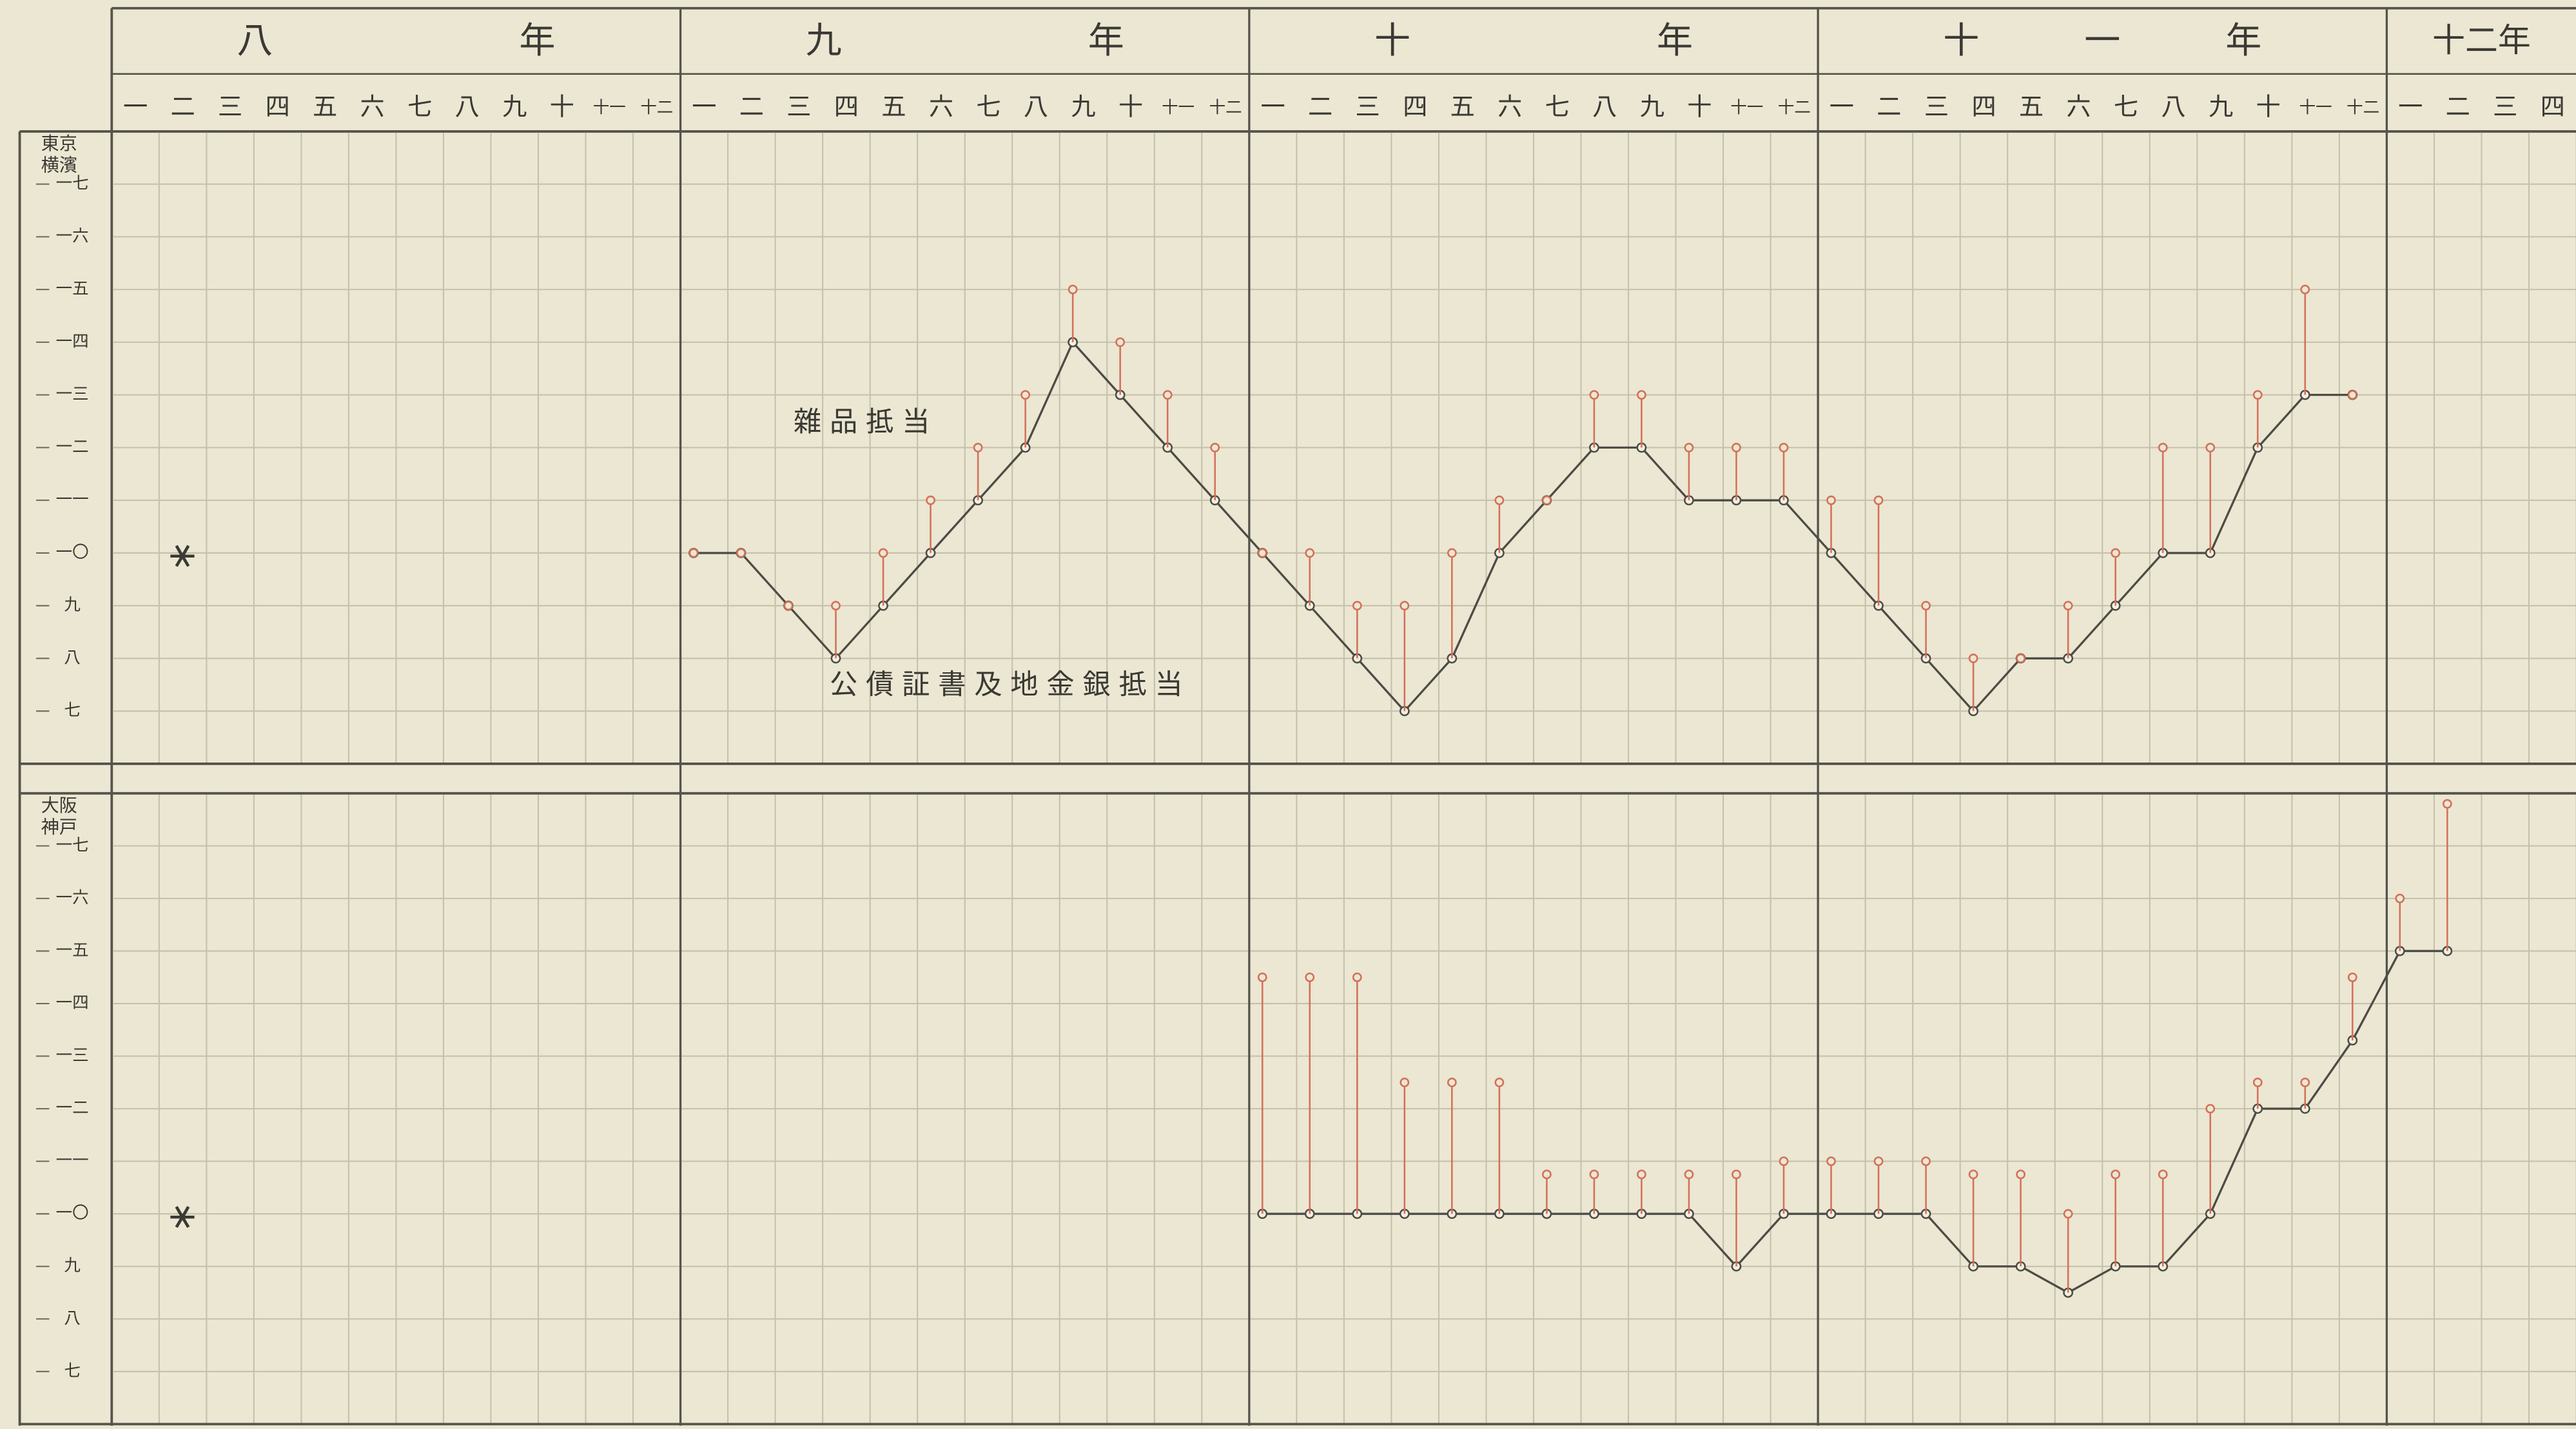  Describe the element at coordinates (72, 950) in the screenshot. I see `y-tick-label: 一五` at that location.